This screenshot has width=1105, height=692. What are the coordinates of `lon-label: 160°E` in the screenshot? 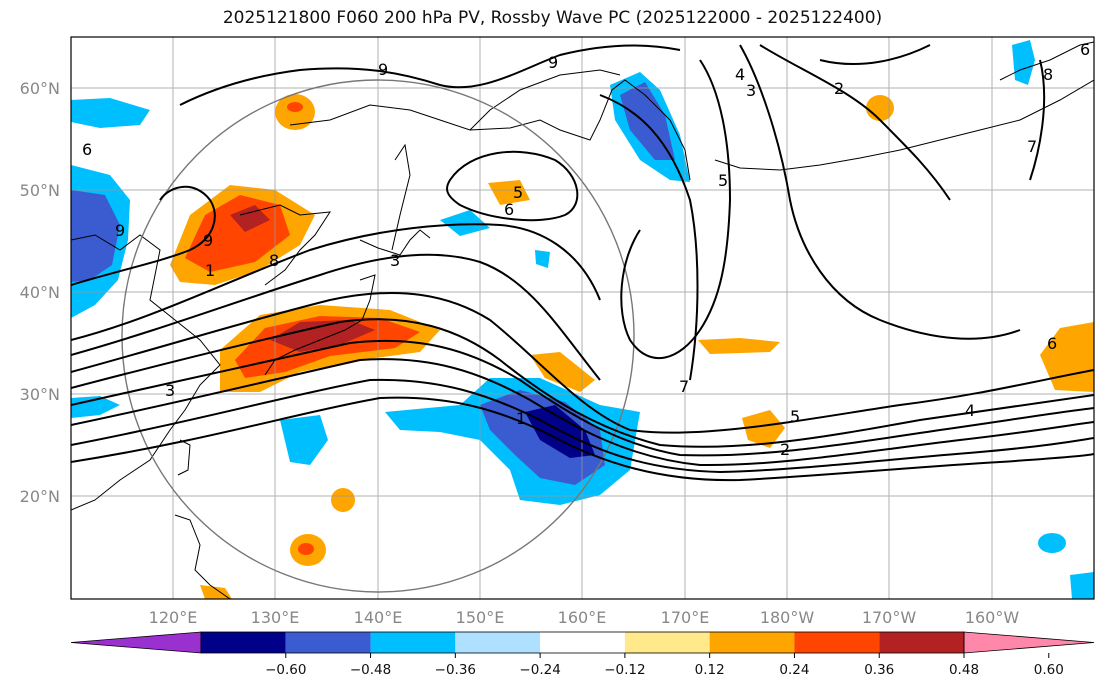 It's located at (582, 617).